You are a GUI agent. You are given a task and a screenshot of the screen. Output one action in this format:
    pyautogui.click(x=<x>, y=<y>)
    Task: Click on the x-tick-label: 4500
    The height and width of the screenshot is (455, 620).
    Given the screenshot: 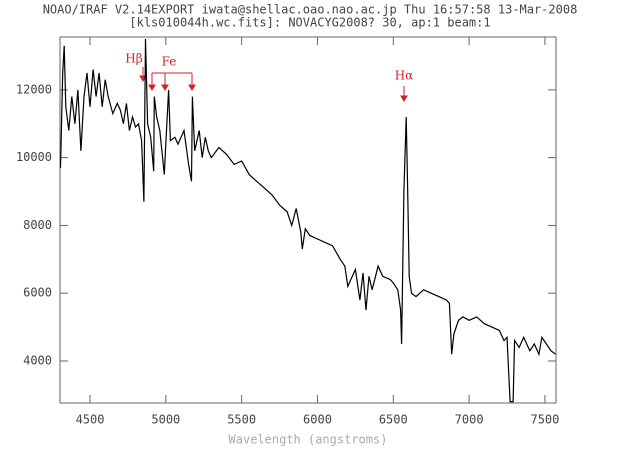 What is the action you would take?
    pyautogui.click(x=90, y=420)
    